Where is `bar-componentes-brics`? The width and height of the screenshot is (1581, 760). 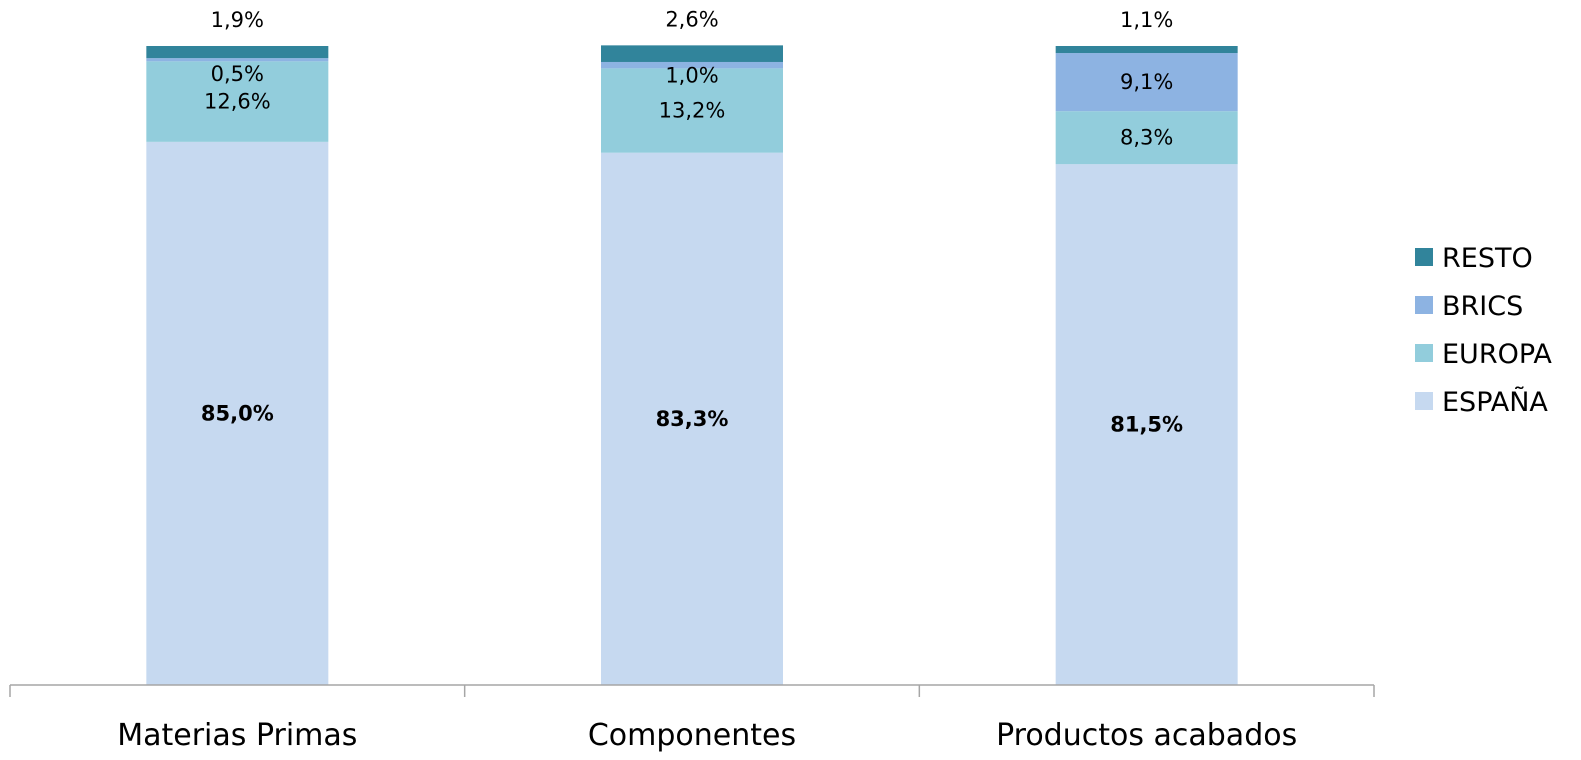 bar-componentes-brics is located at coordinates (692, 65).